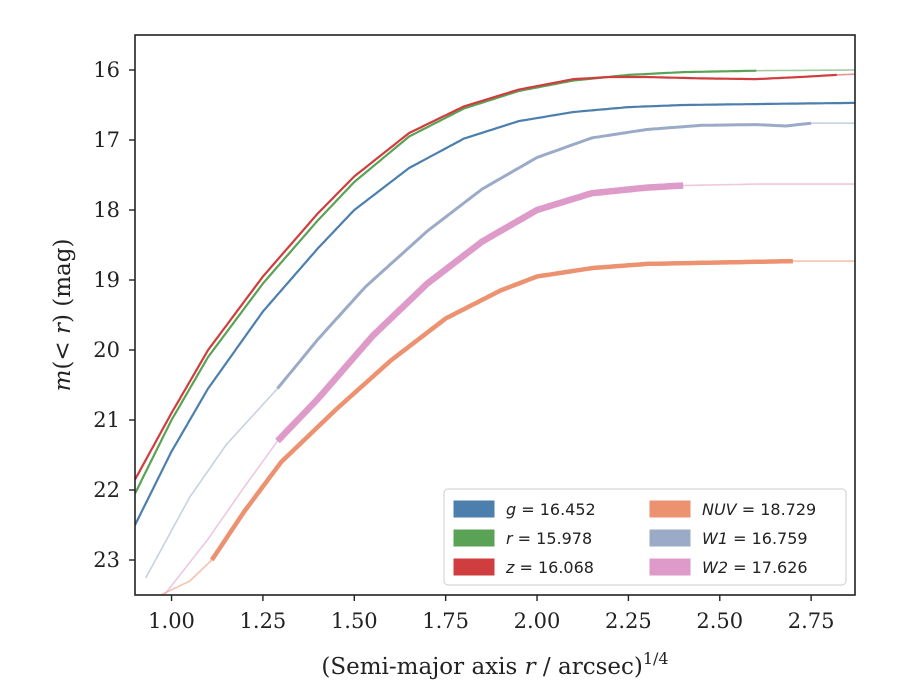 The width and height of the screenshot is (900, 700). I want to click on y-tick-label: 18, so click(106, 210).